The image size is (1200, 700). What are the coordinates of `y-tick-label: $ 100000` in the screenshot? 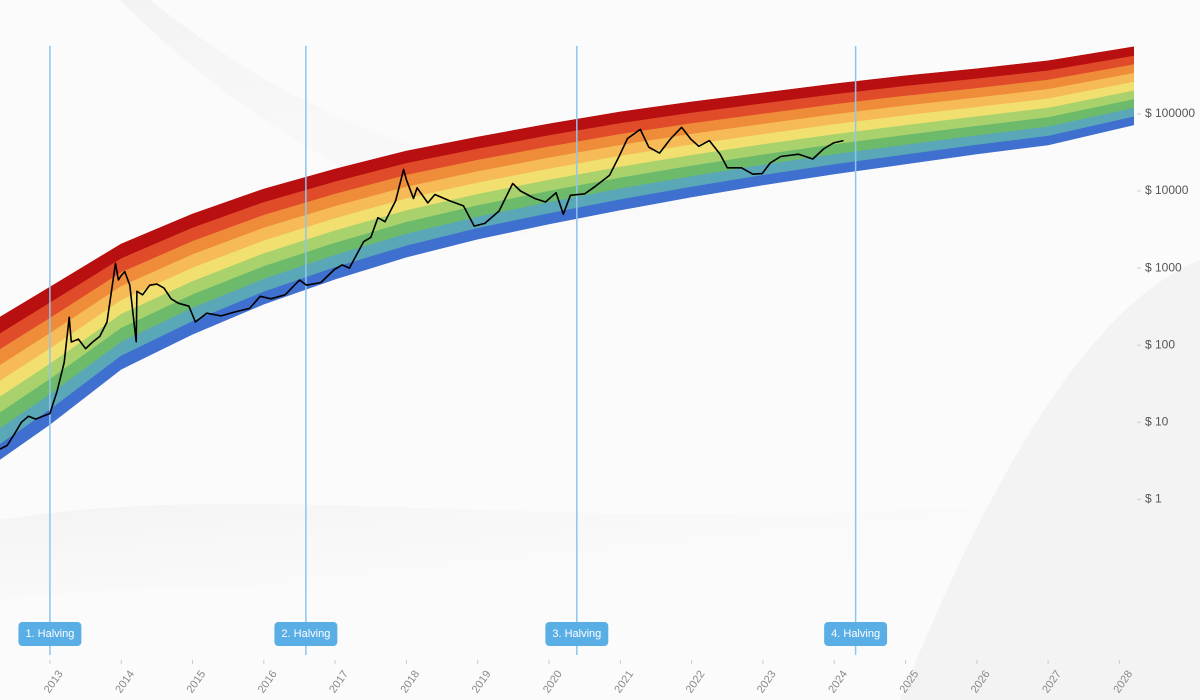 It's located at (1170, 113).